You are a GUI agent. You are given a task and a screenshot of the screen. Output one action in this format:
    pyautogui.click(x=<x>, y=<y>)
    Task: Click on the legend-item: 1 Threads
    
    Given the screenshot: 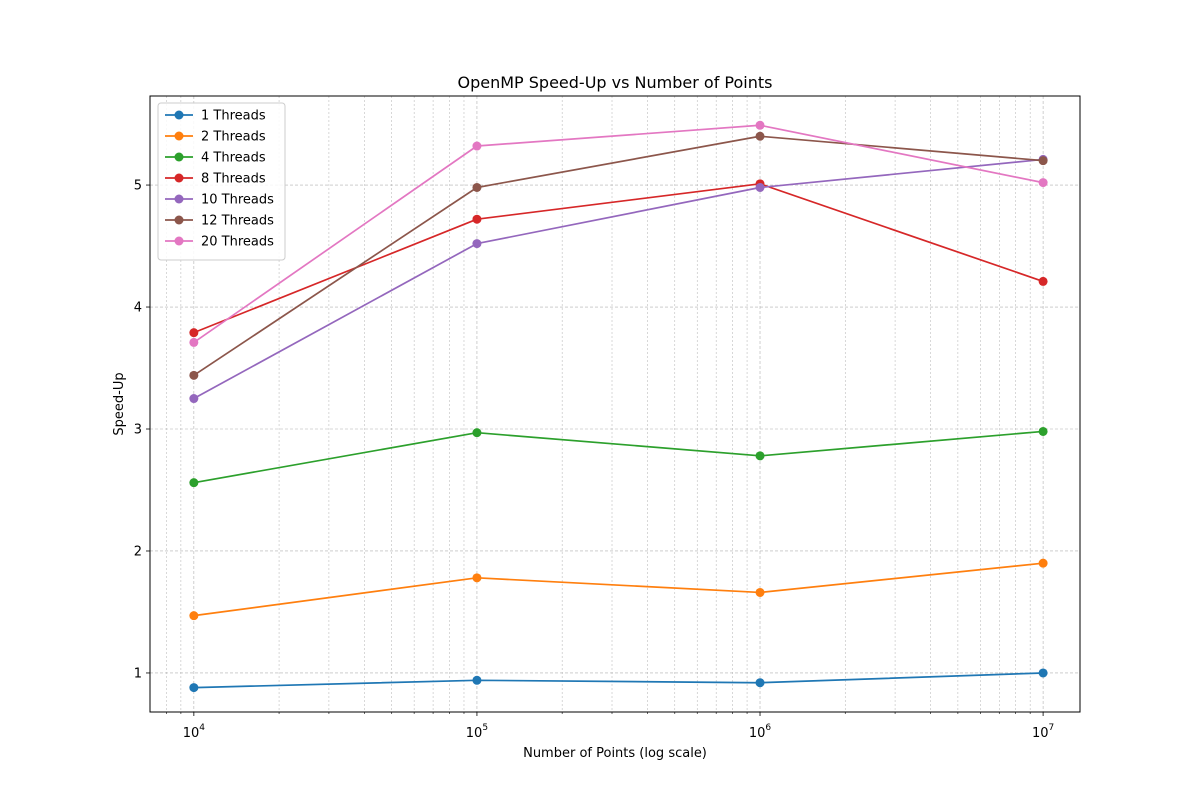 What is the action you would take?
    pyautogui.click(x=215, y=116)
    